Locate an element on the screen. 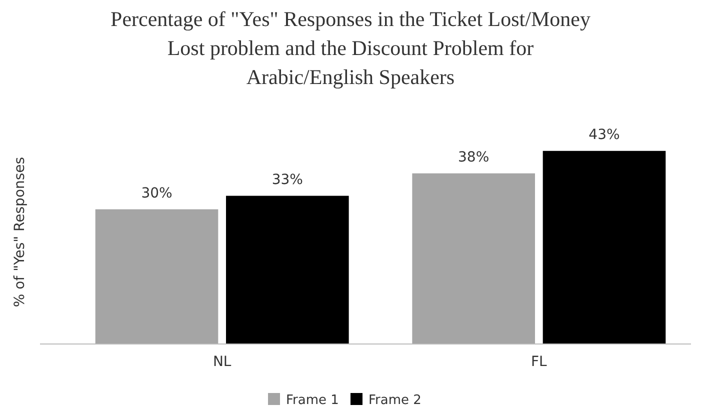 The width and height of the screenshot is (701, 418). data-label: 38% is located at coordinates (474, 157).